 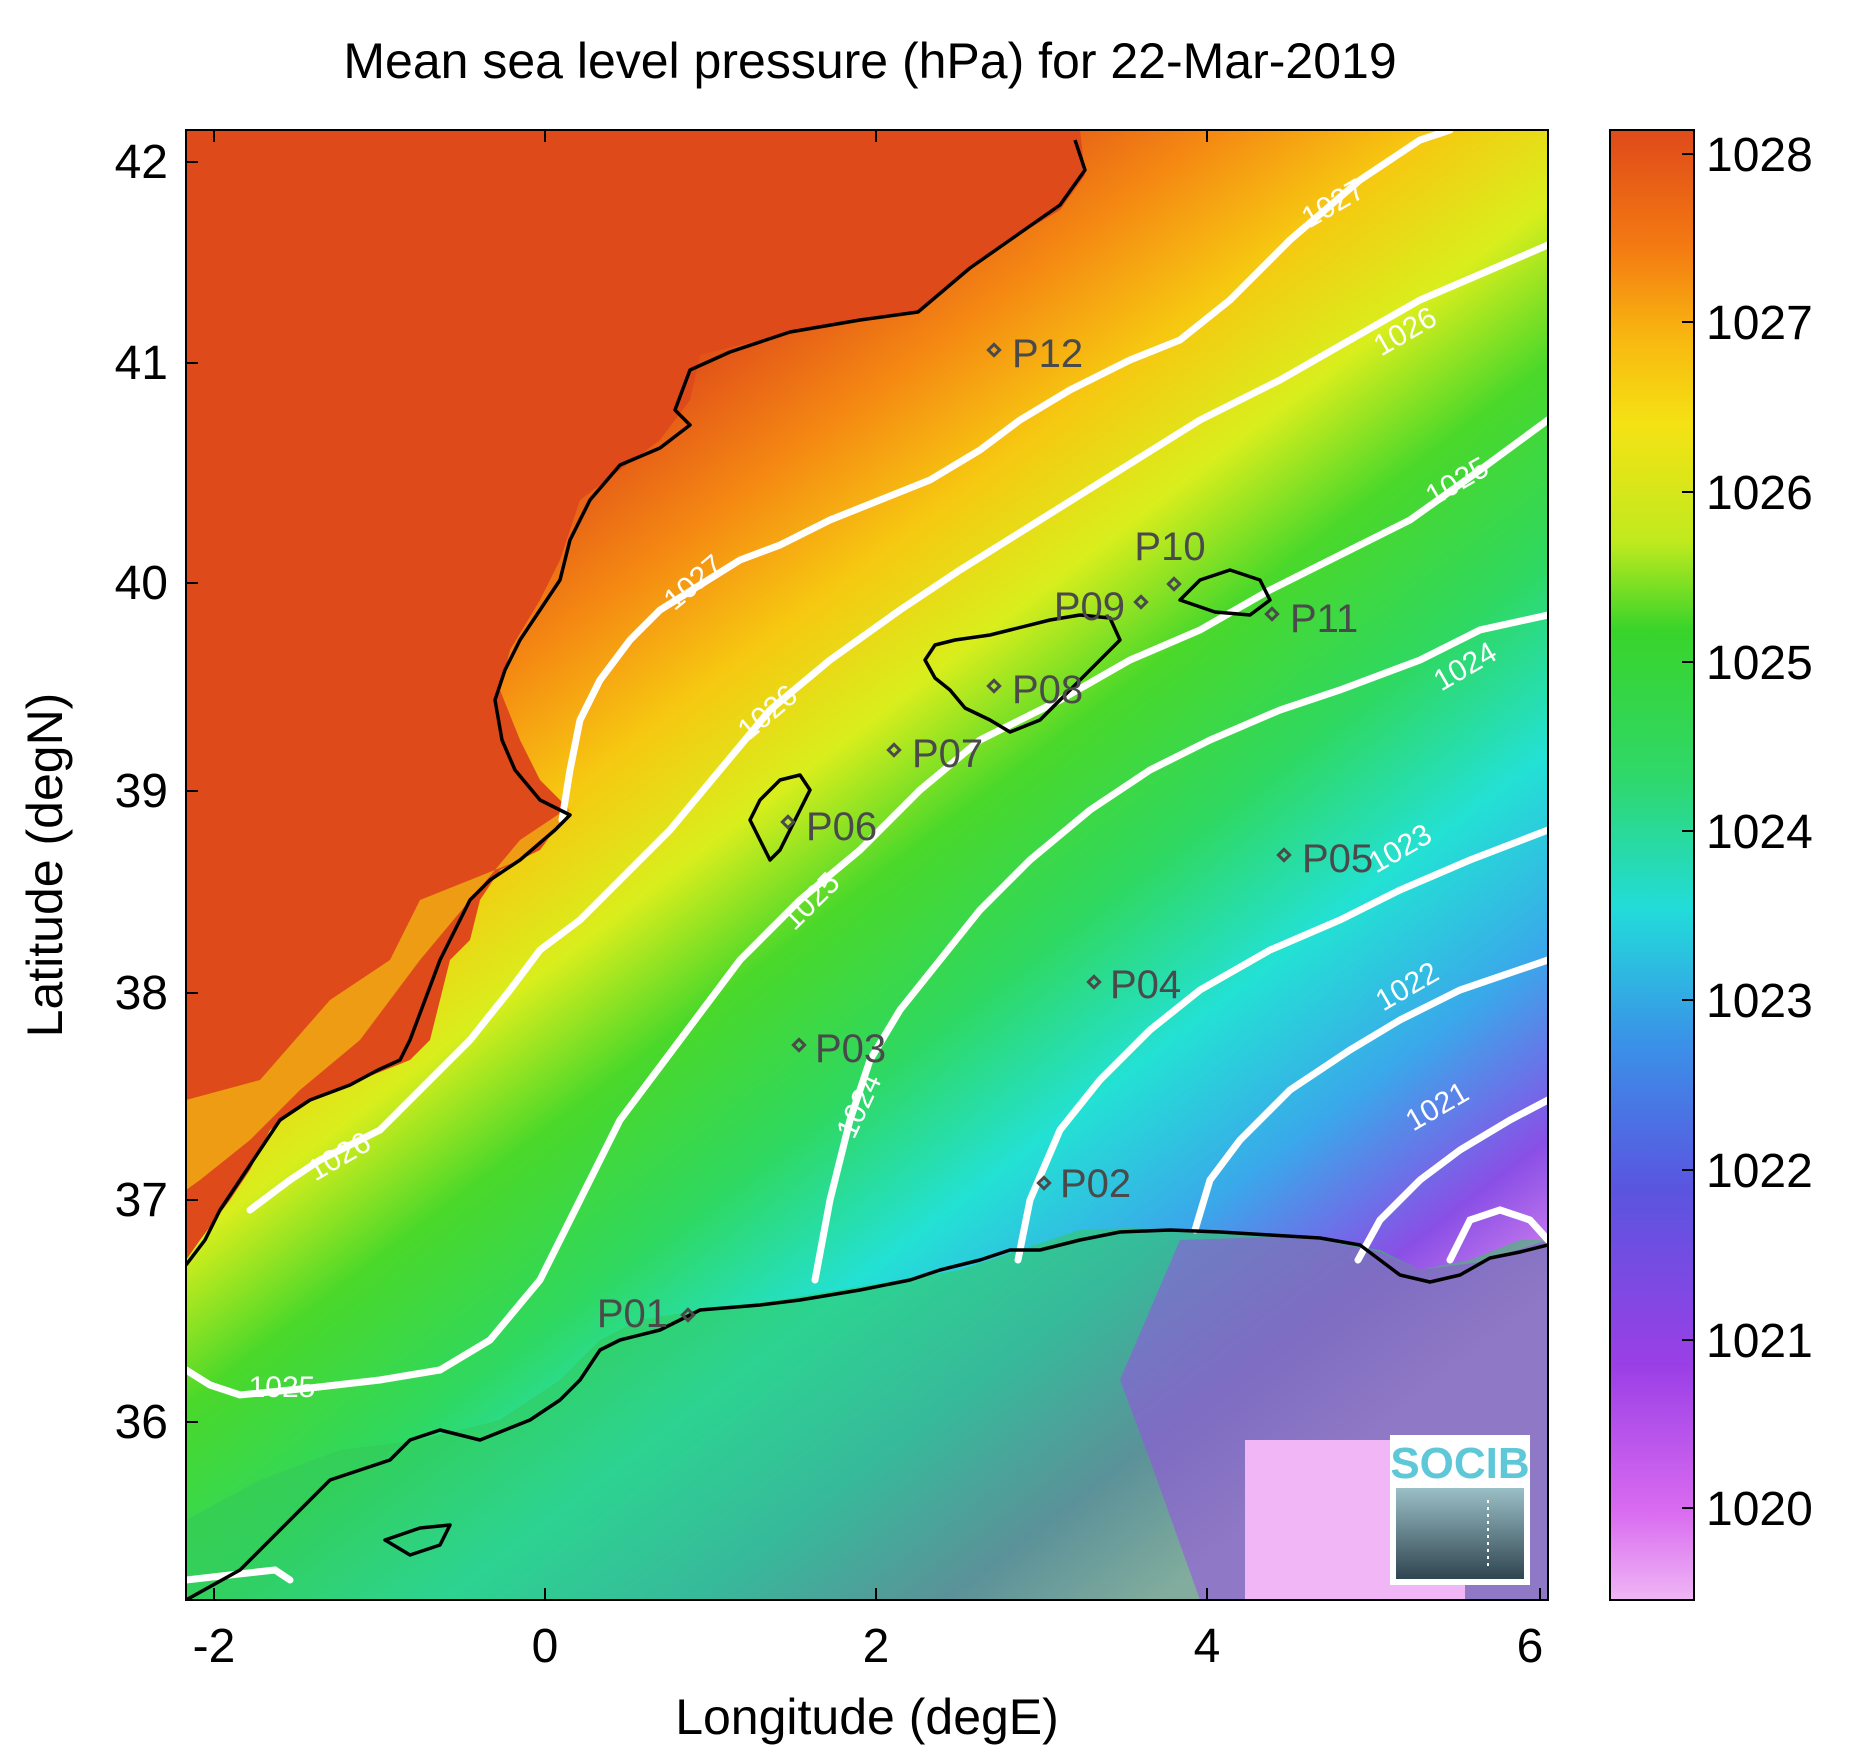 What do you see at coordinates (214, 1646) in the screenshot?
I see `x-tick-label: -2` at bounding box center [214, 1646].